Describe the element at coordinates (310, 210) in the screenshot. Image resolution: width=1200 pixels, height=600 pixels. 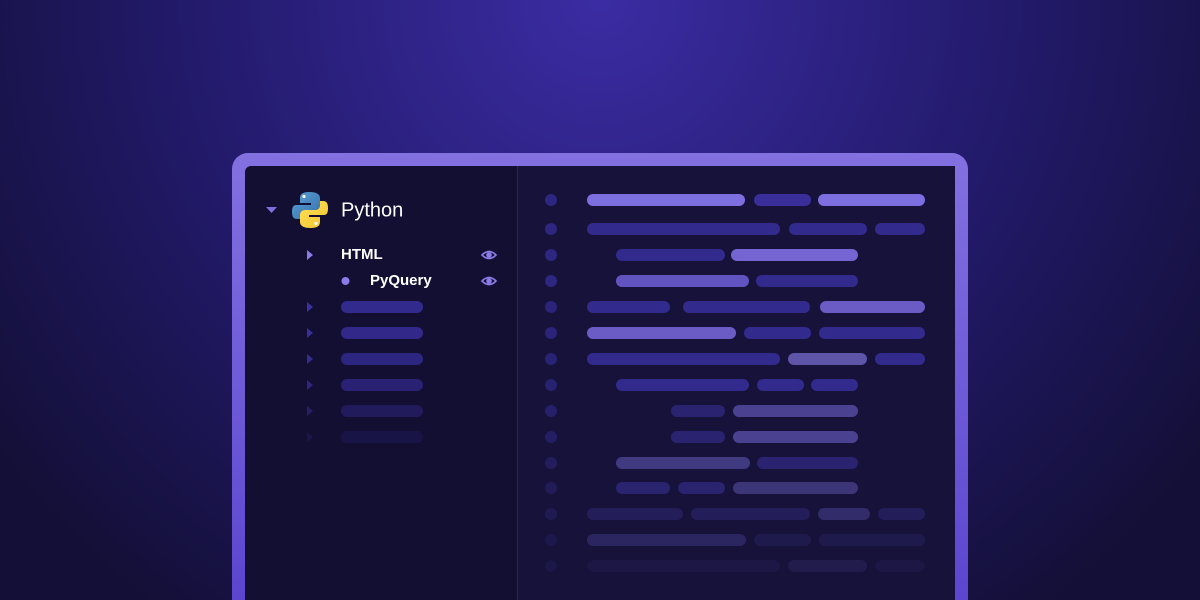
I see `python-logo` at that location.